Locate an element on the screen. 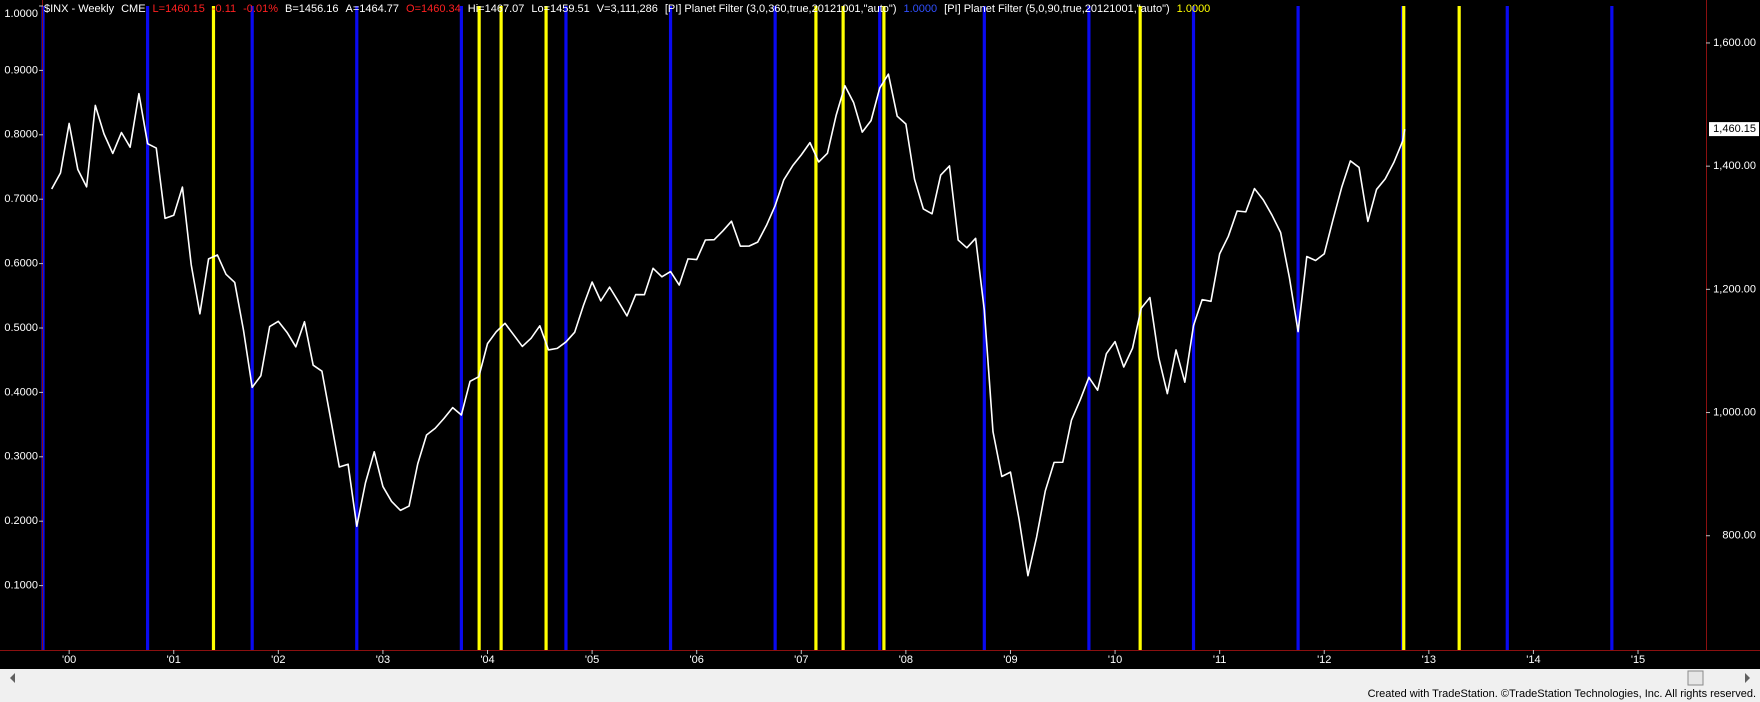 This screenshot has width=1760, height=702. x-tick-label: '02 is located at coordinates (278, 660).